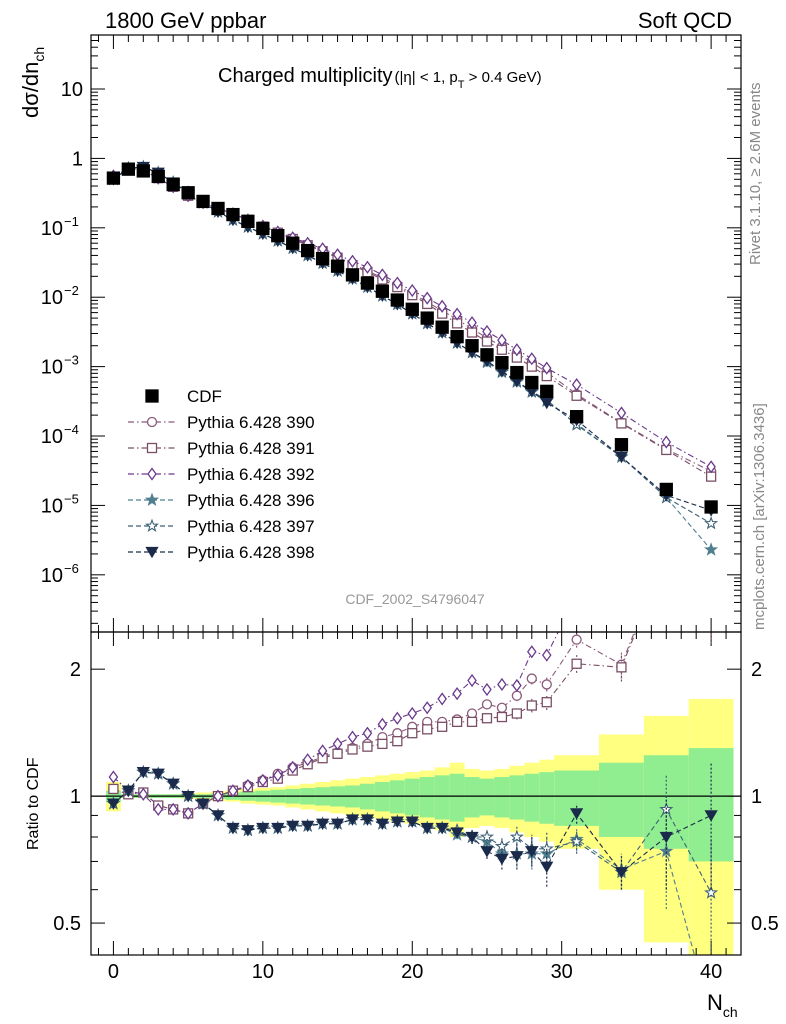 The image size is (786, 1024). What do you see at coordinates (204, 396) in the screenshot?
I see `legend-label: CDF` at bounding box center [204, 396].